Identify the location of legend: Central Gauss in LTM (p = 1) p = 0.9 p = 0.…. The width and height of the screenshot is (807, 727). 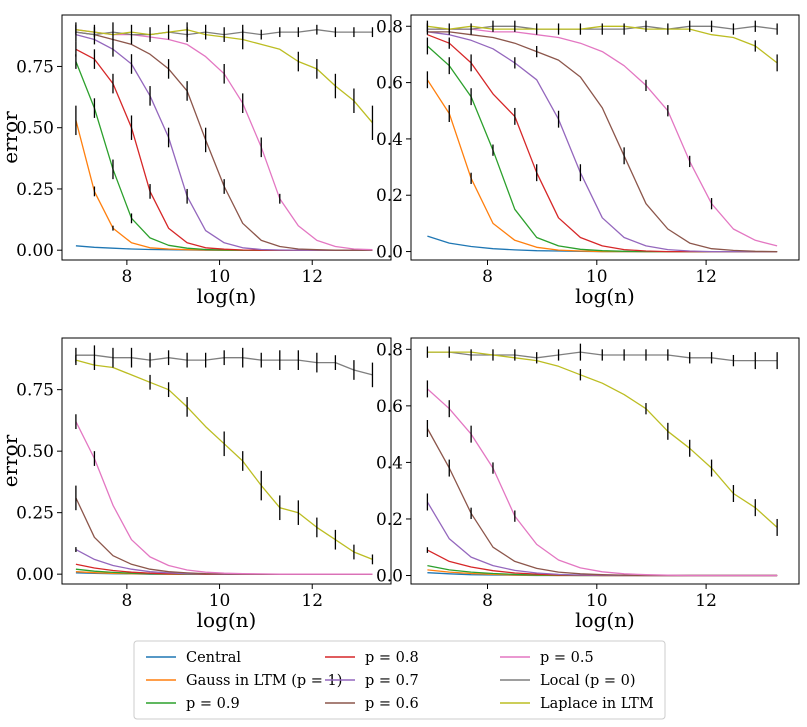
(399, 680).